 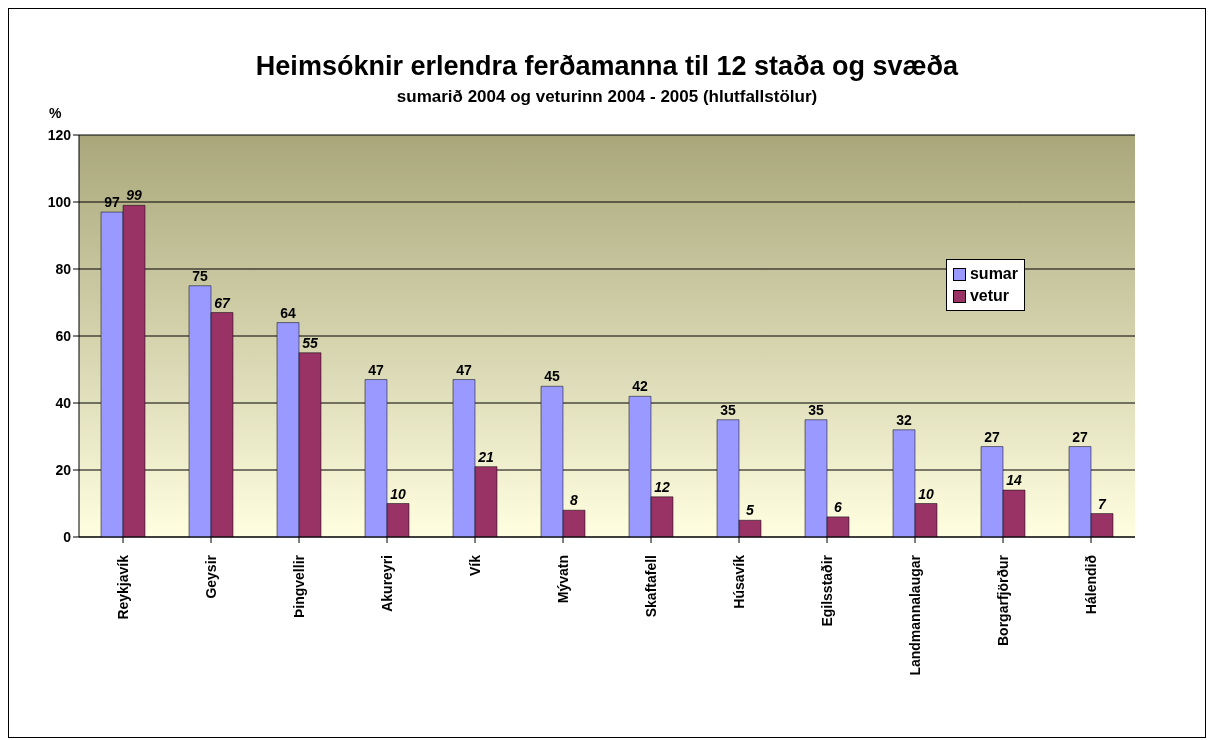 What do you see at coordinates (838, 506) in the screenshot?
I see `data-label: 6` at bounding box center [838, 506].